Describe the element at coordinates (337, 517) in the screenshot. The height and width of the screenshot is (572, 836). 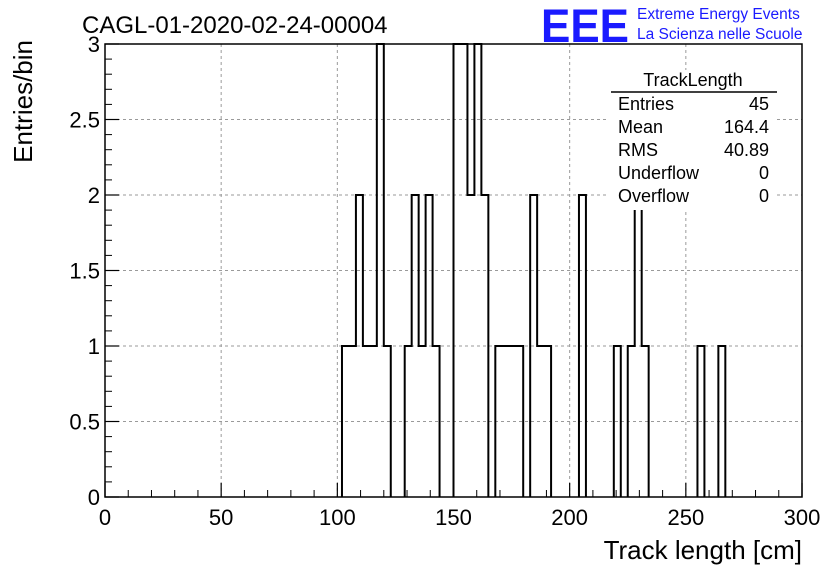
I see `x-tick-label: 100` at that location.